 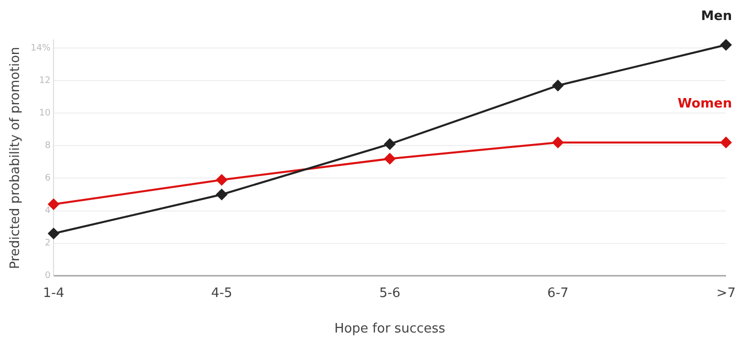 I want to click on x-tick-label: 5-6, so click(x=389, y=293).